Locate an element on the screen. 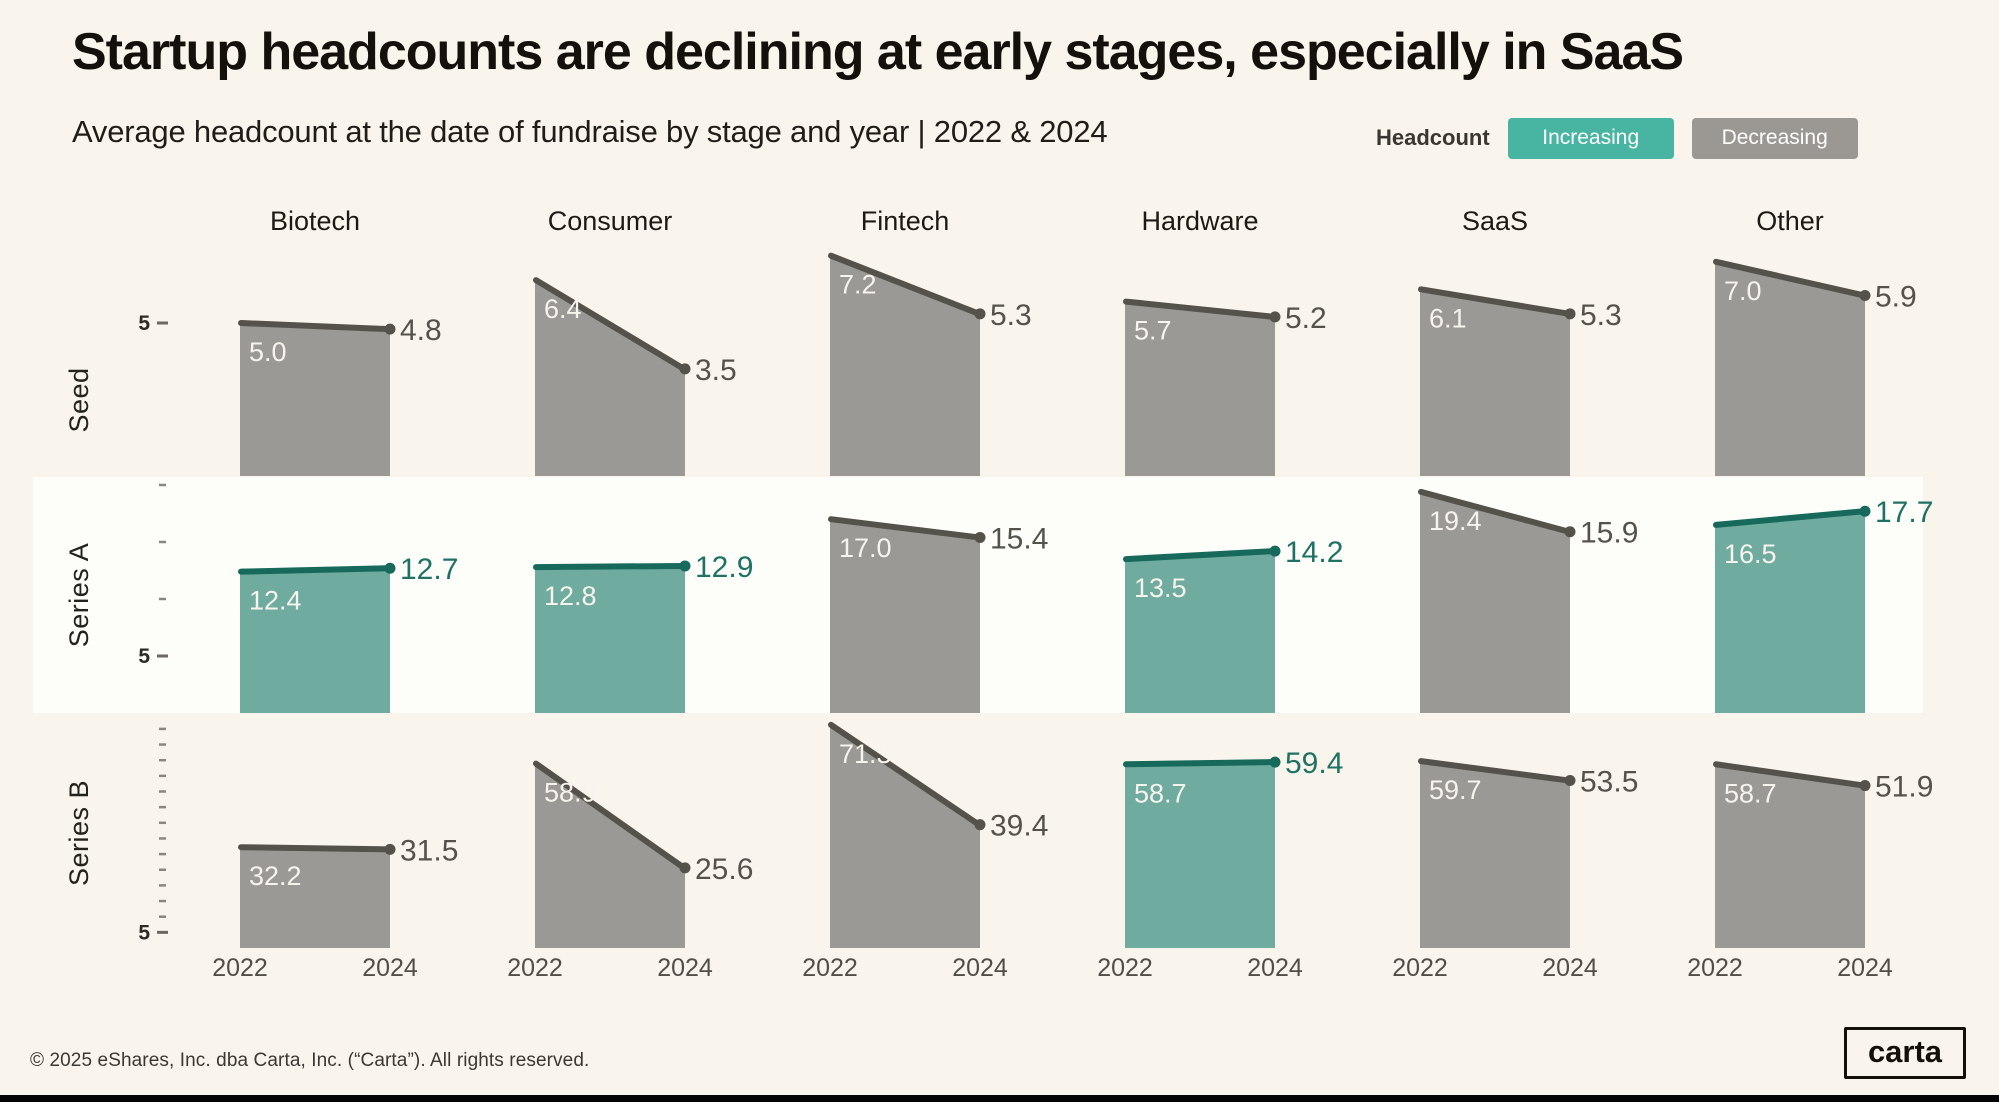 This screenshot has height=1102, width=1999. value-label-2022-fintech-seed: 7.2 is located at coordinates (858, 285).